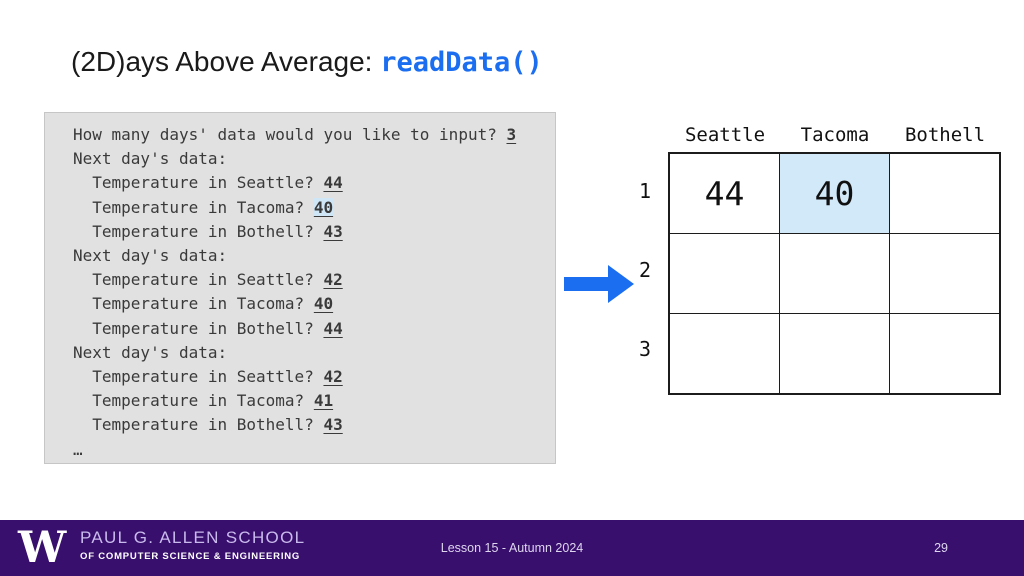 This screenshot has height=576, width=1024. I want to click on row-label: 2, so click(645, 270).